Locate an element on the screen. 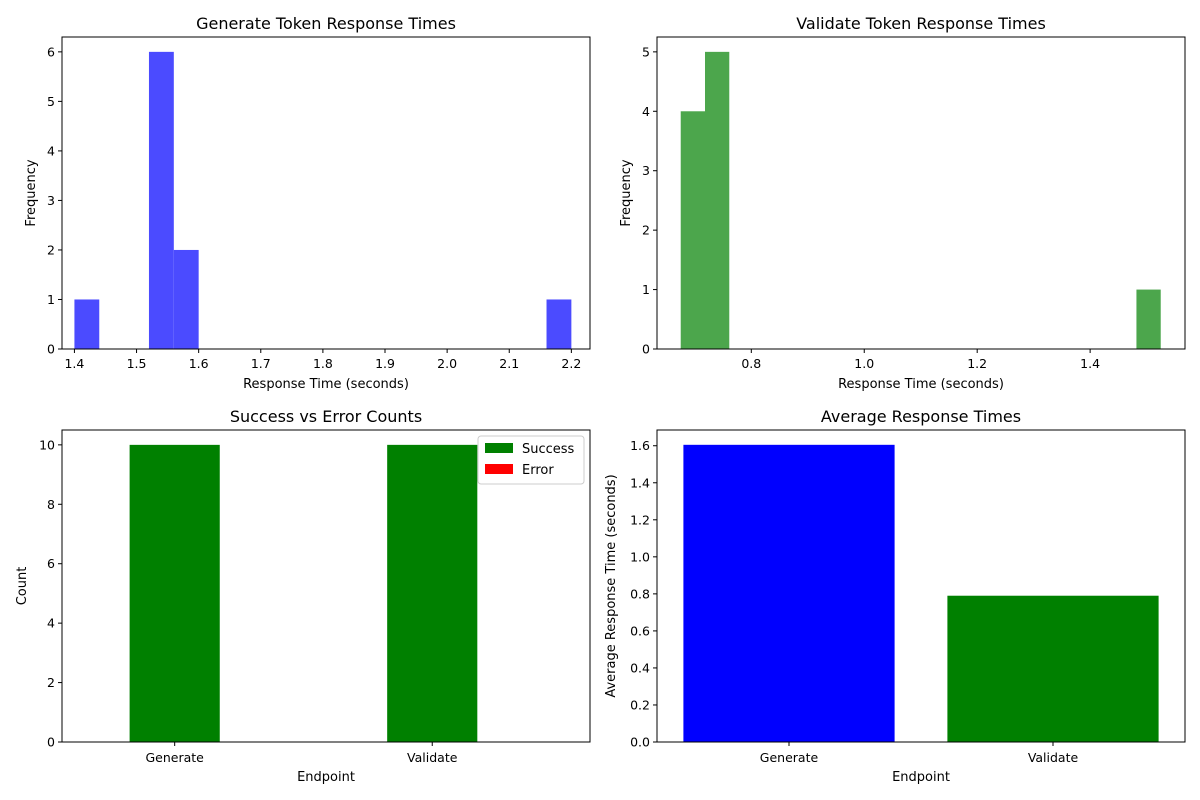 This screenshot has height=800, width=1200. x-tick-label: 1.0 is located at coordinates (864, 363).